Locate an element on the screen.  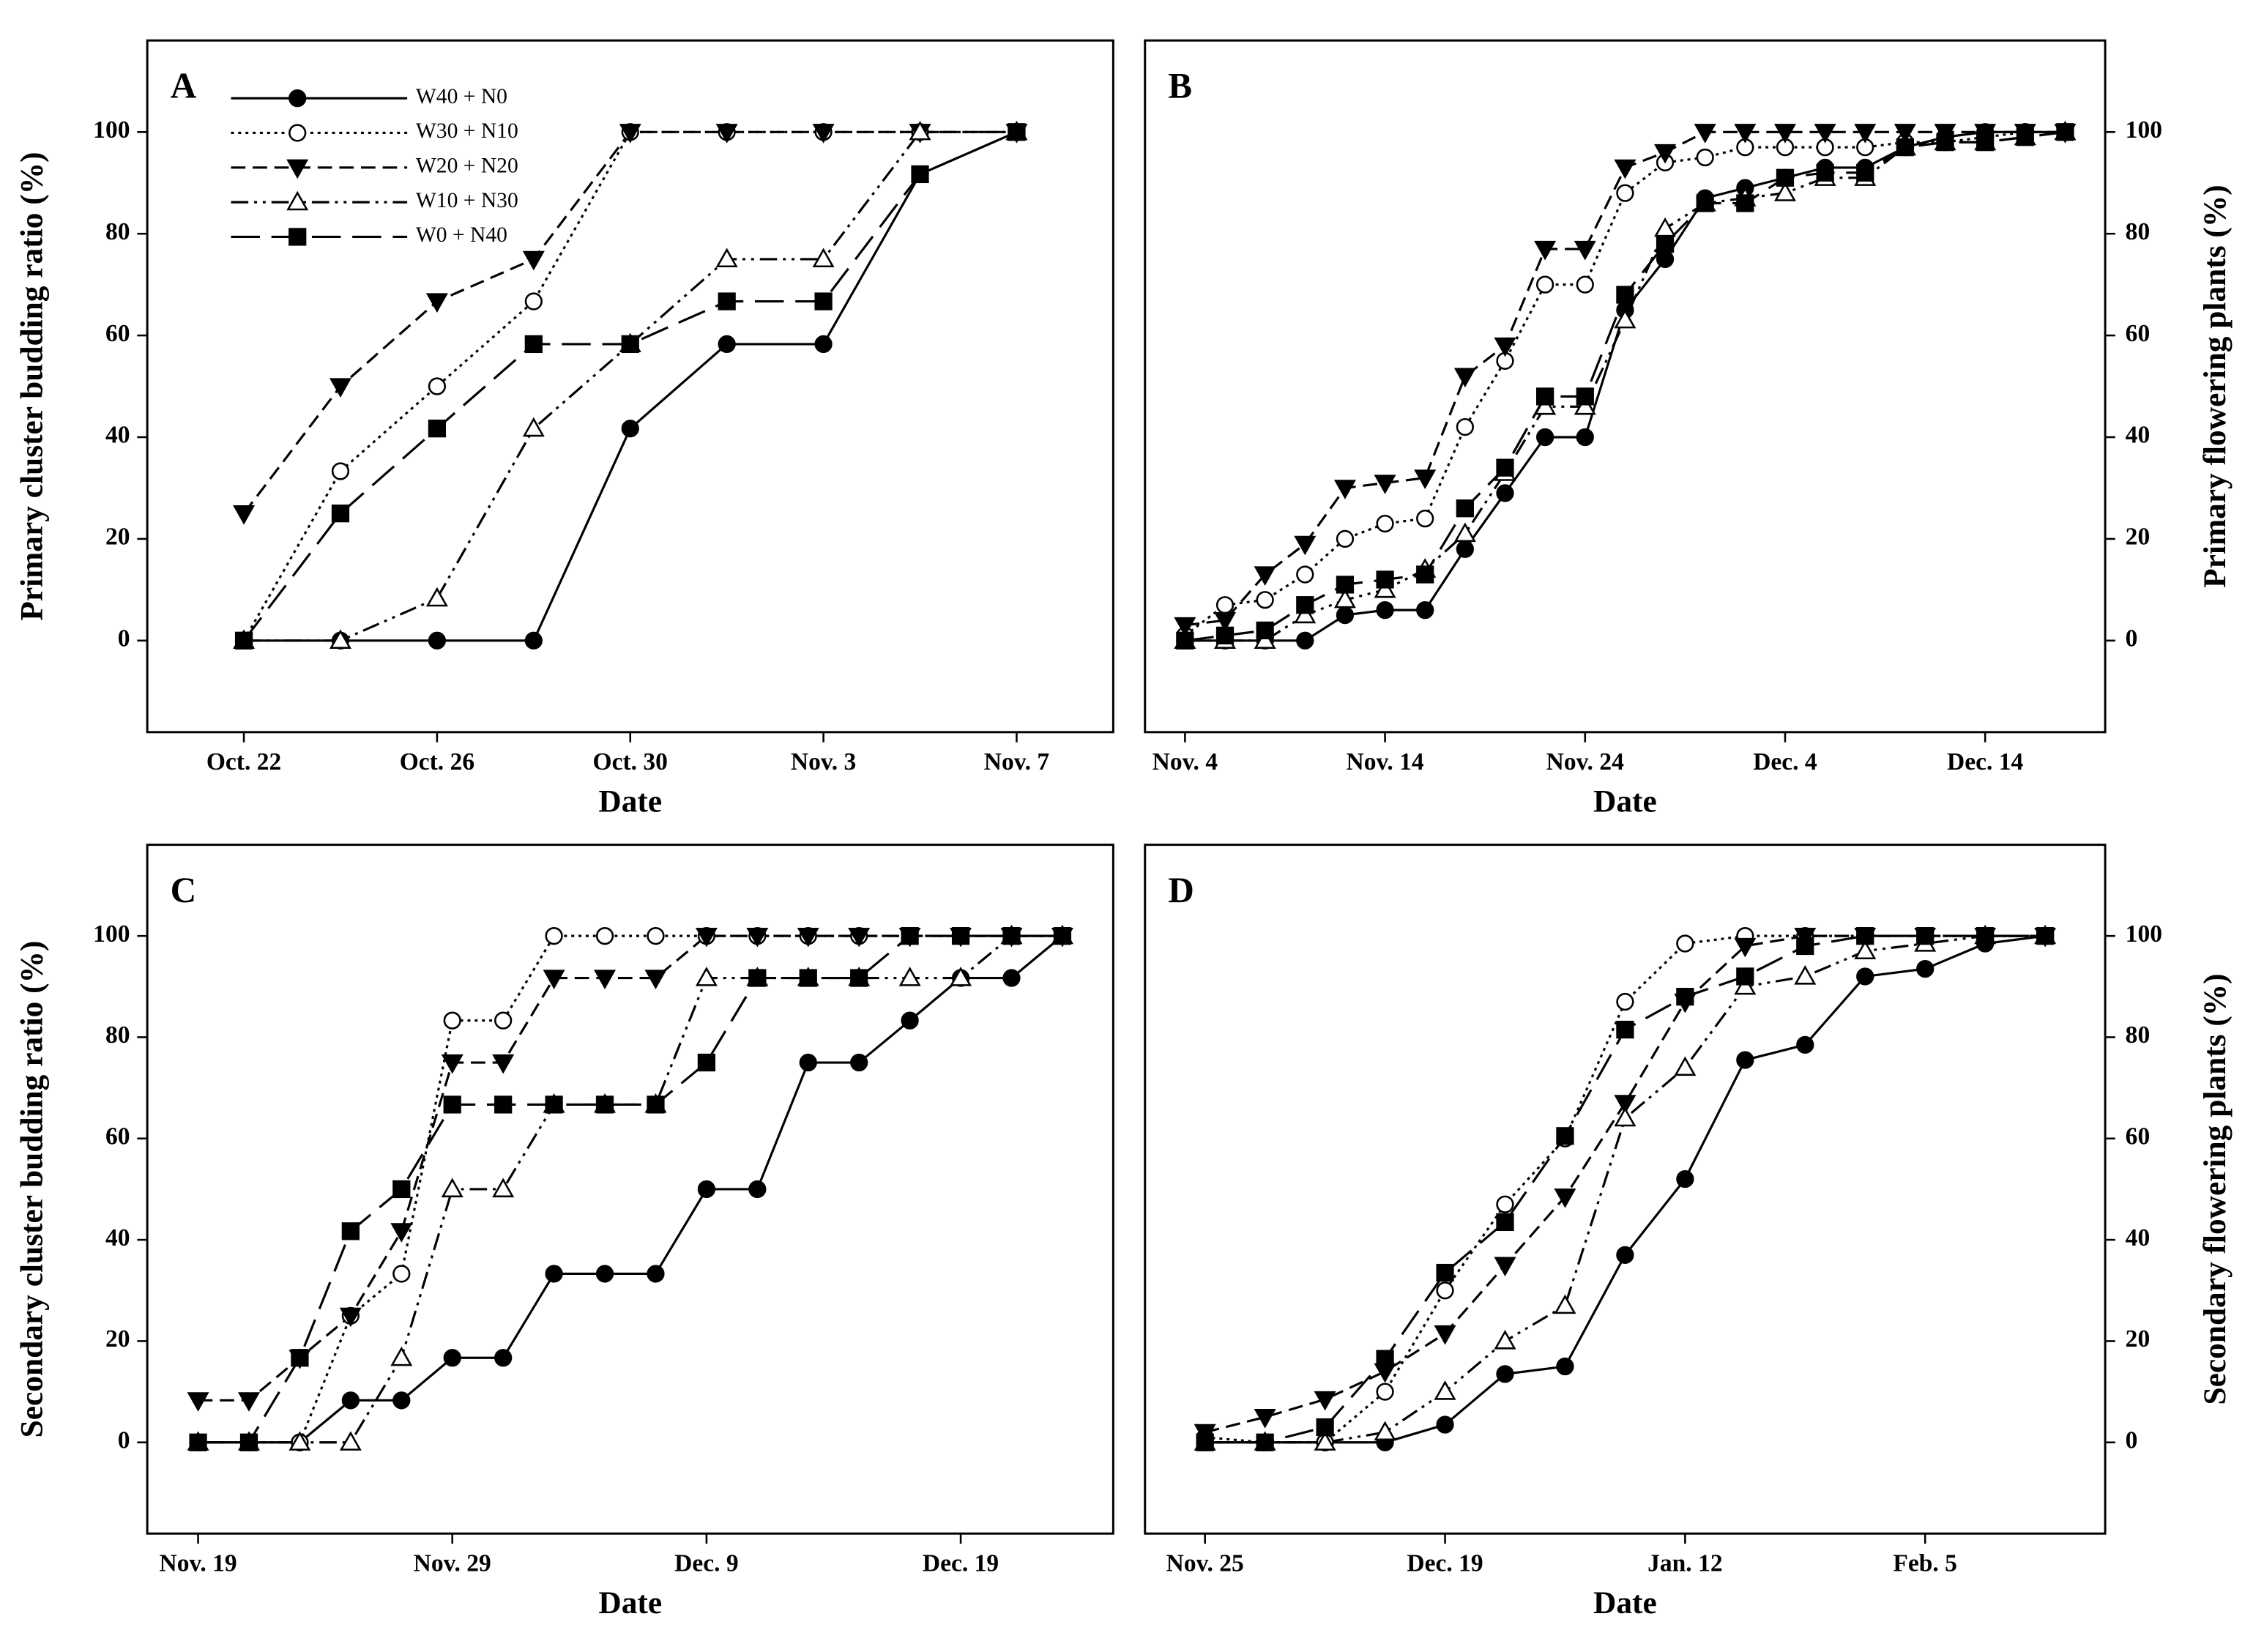
x-tick-label: Oct. 26 is located at coordinates (437, 762).